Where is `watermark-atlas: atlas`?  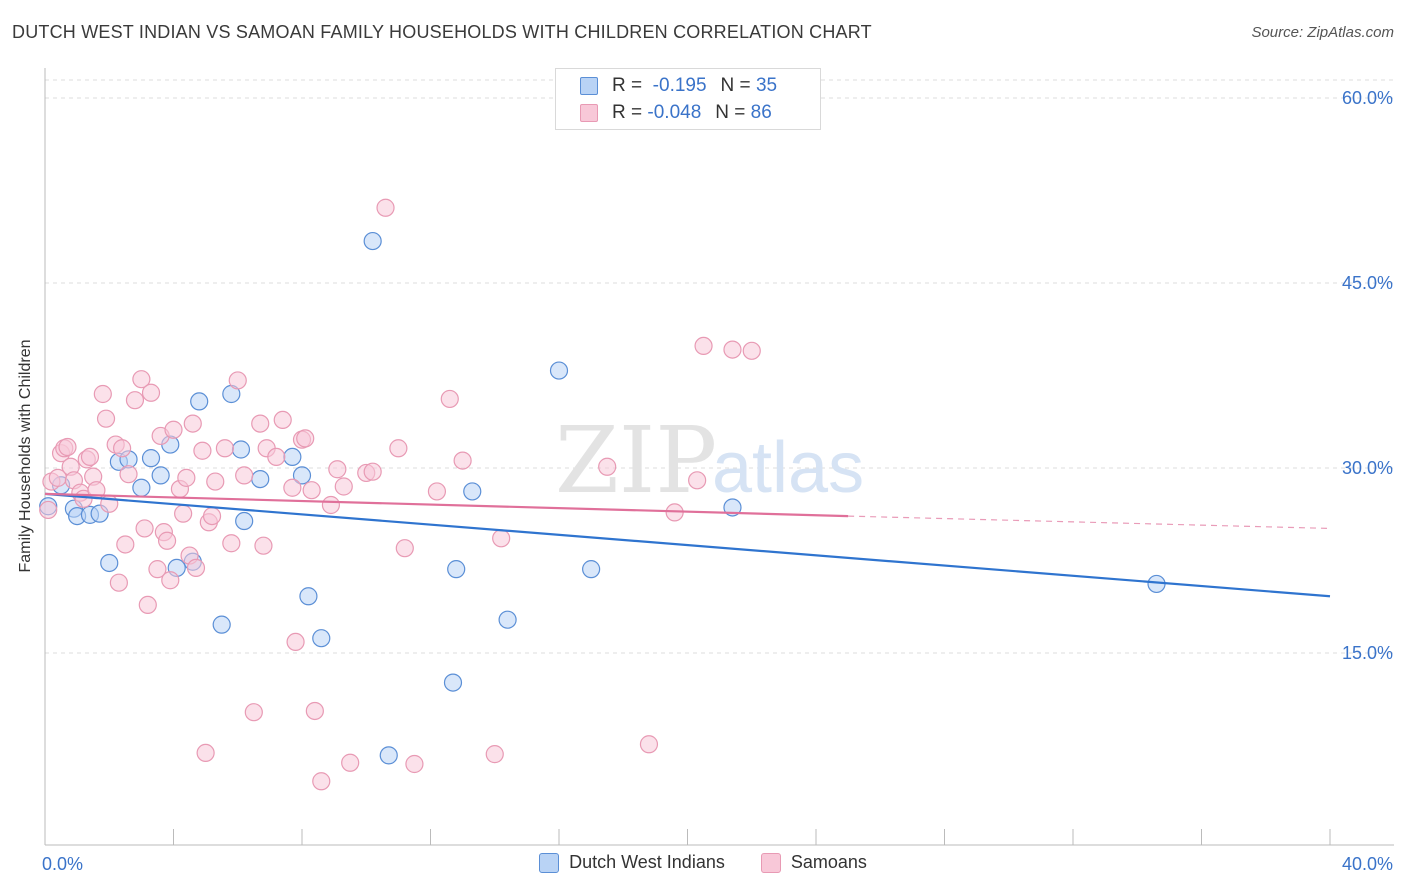 watermark-atlas: atlas is located at coordinates (788, 468).